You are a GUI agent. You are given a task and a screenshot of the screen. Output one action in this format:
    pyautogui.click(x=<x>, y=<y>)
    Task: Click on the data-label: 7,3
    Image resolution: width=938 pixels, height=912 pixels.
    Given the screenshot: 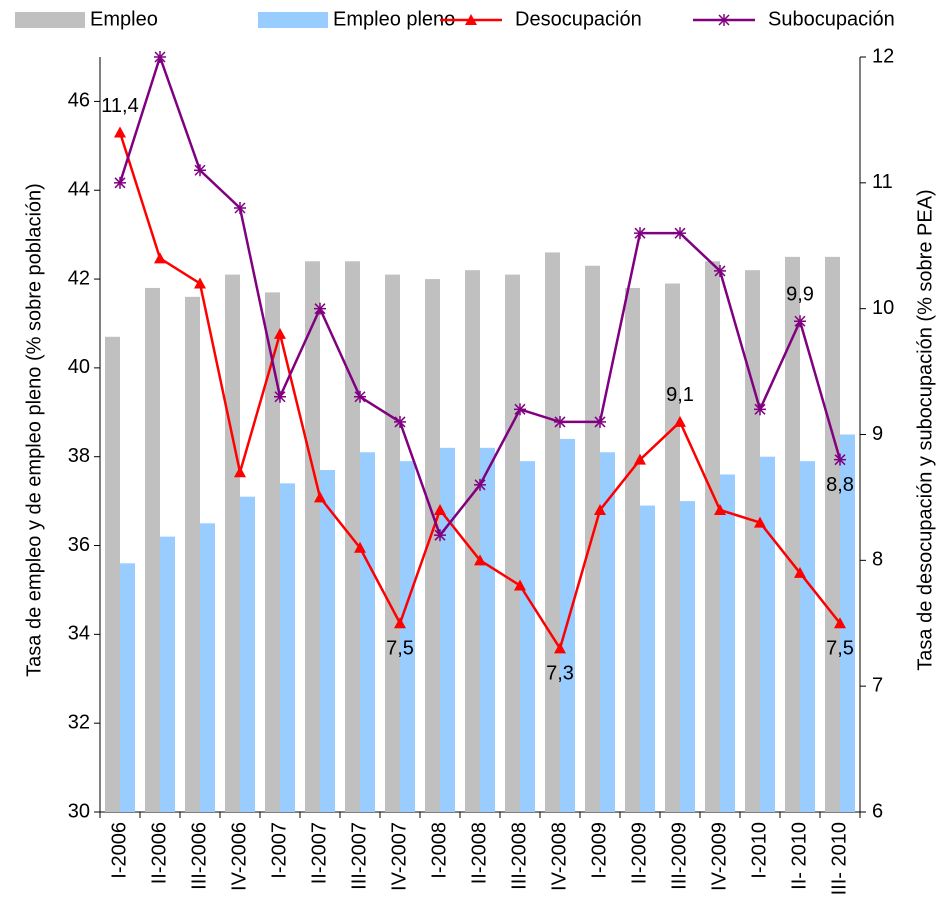 What is the action you would take?
    pyautogui.click(x=560, y=674)
    